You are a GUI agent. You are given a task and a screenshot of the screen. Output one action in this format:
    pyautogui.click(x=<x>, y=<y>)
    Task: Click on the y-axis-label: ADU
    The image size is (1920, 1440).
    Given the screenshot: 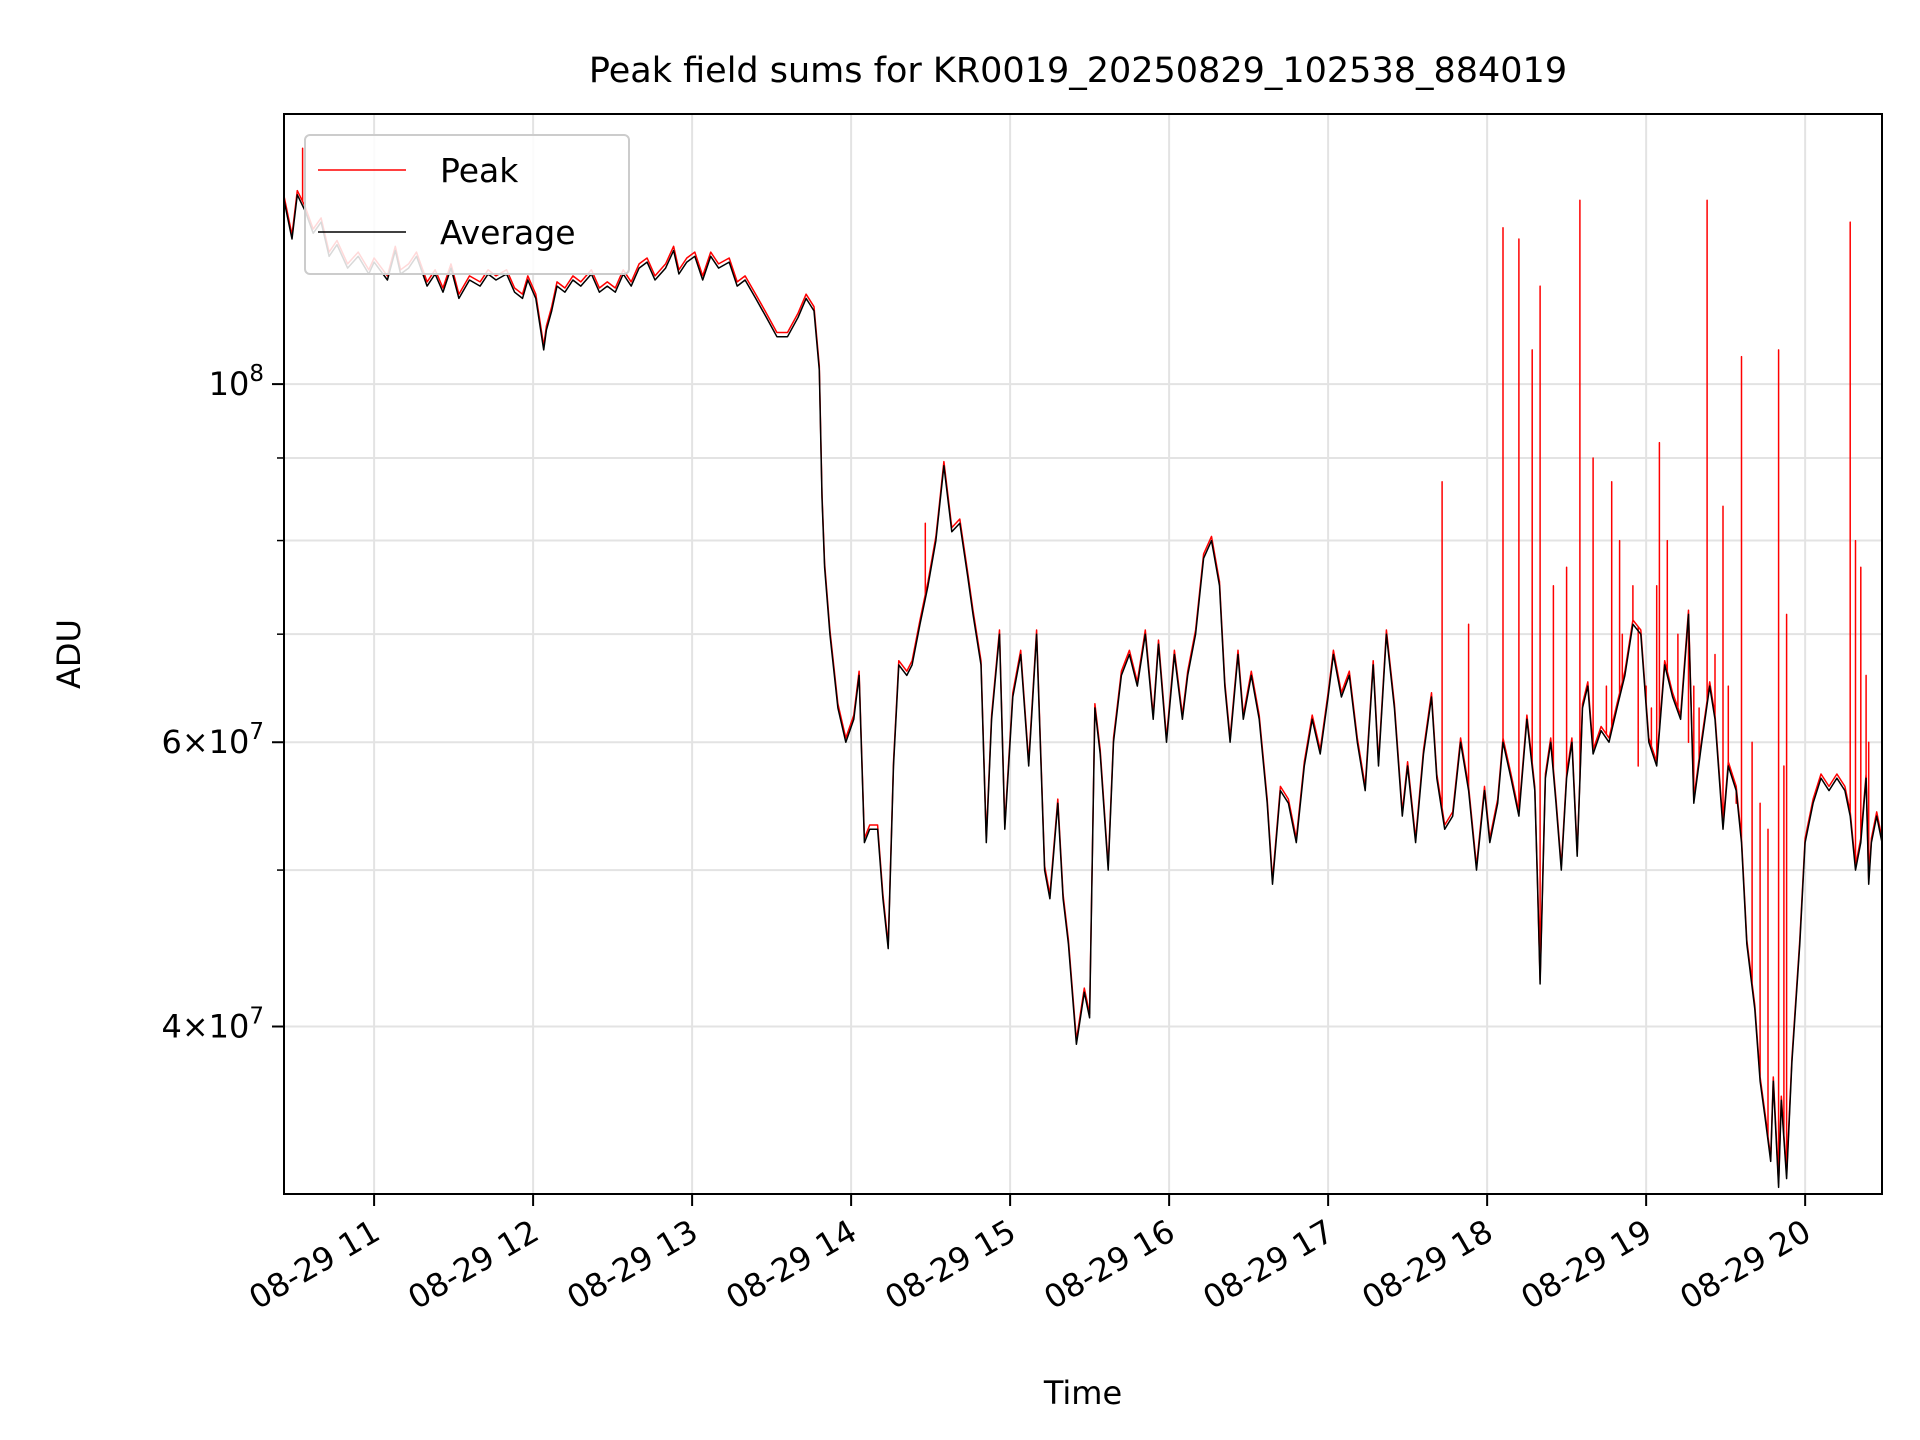 What is the action you would take?
    pyautogui.click(x=69, y=654)
    